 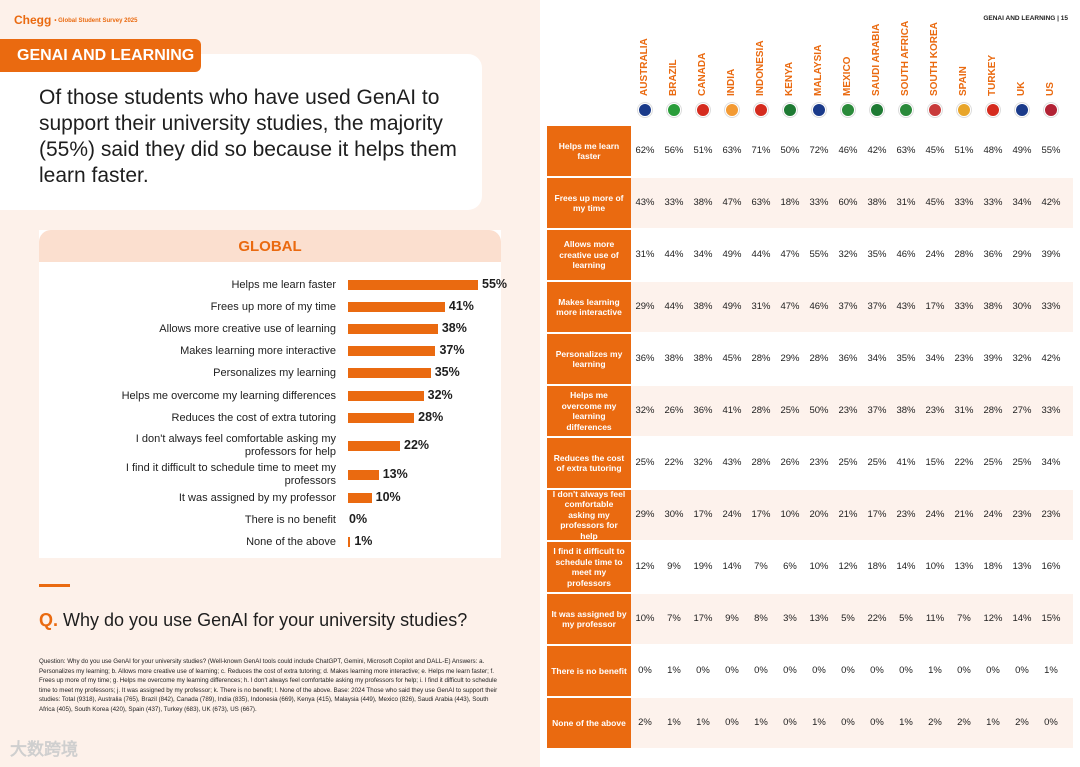 What do you see at coordinates (1022, 306) in the screenshot?
I see `table-cell: 30%` at bounding box center [1022, 306].